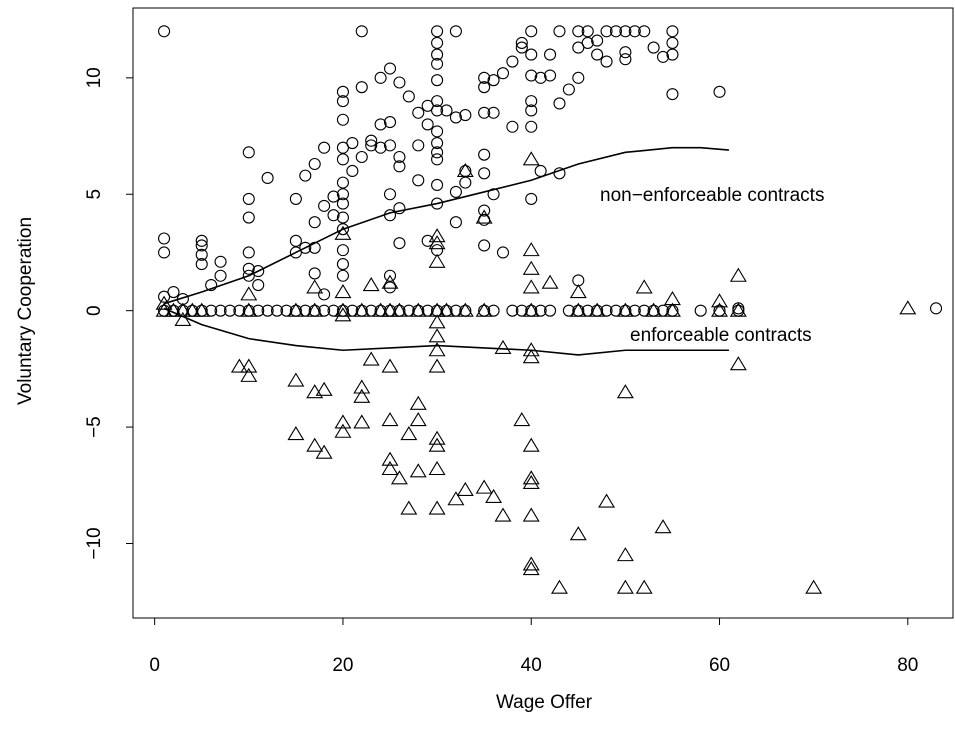  Describe the element at coordinates (94, 543) in the screenshot. I see `y-tick-label: −10` at that location.